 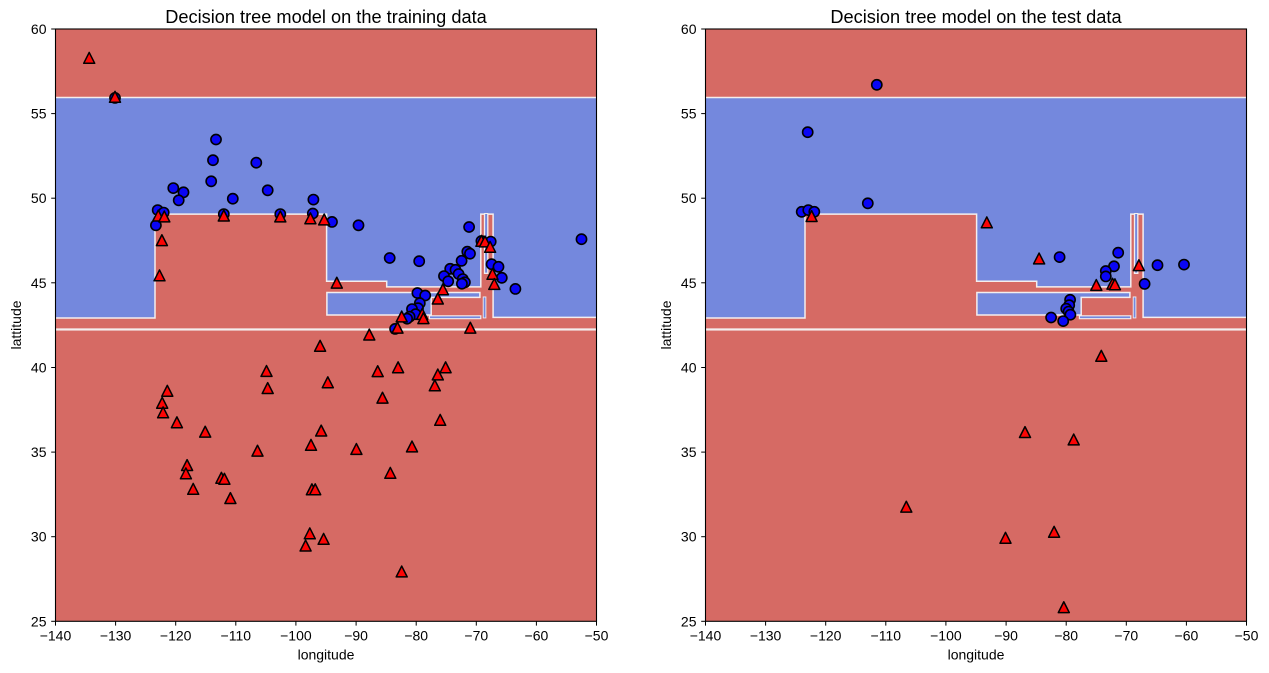 What do you see at coordinates (326, 17) in the screenshot?
I see `svg-text:Decision tree model on the tra: Decision tree model on the training data` at bounding box center [326, 17].